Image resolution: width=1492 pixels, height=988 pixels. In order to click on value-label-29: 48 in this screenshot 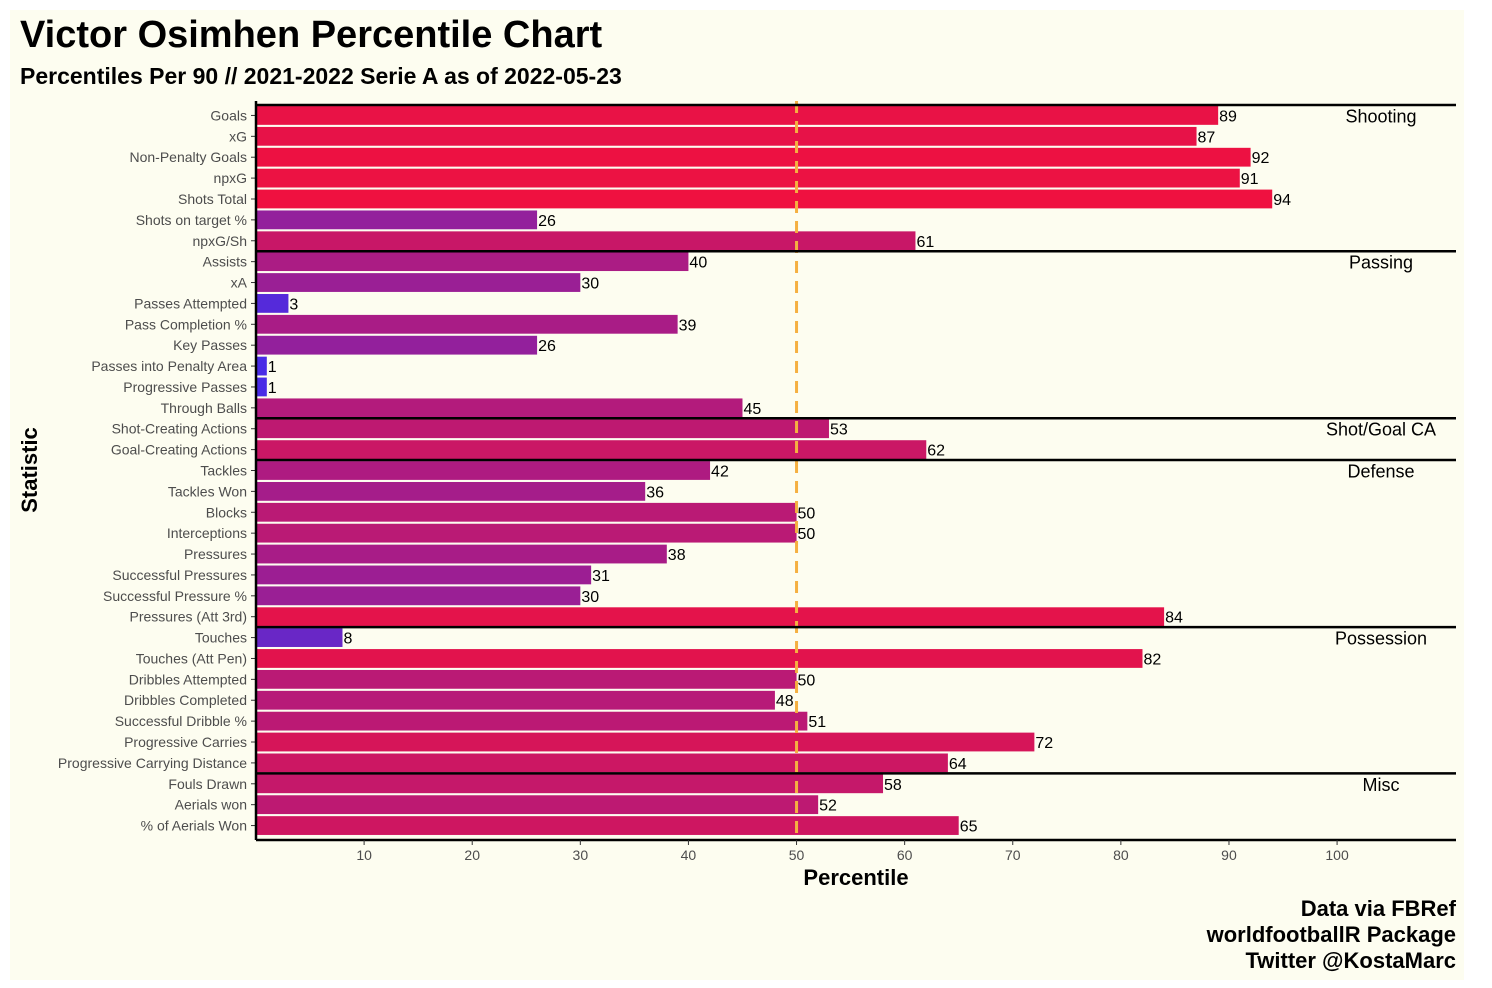, I will do `click(785, 701)`.